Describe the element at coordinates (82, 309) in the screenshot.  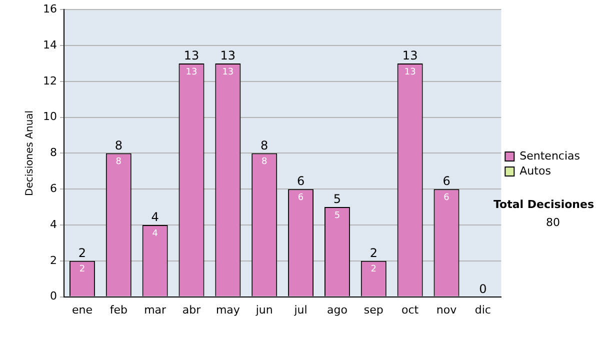
I see `x-tick-label: ene` at that location.